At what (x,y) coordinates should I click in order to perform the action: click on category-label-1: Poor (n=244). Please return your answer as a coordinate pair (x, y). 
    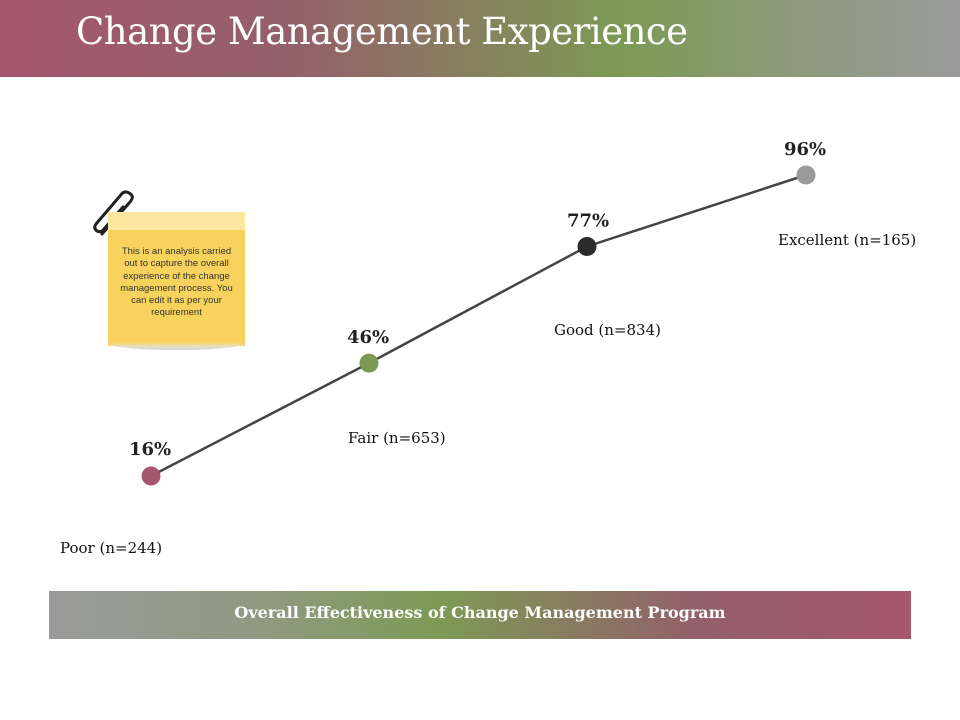
    Looking at the image, I should click on (111, 548).